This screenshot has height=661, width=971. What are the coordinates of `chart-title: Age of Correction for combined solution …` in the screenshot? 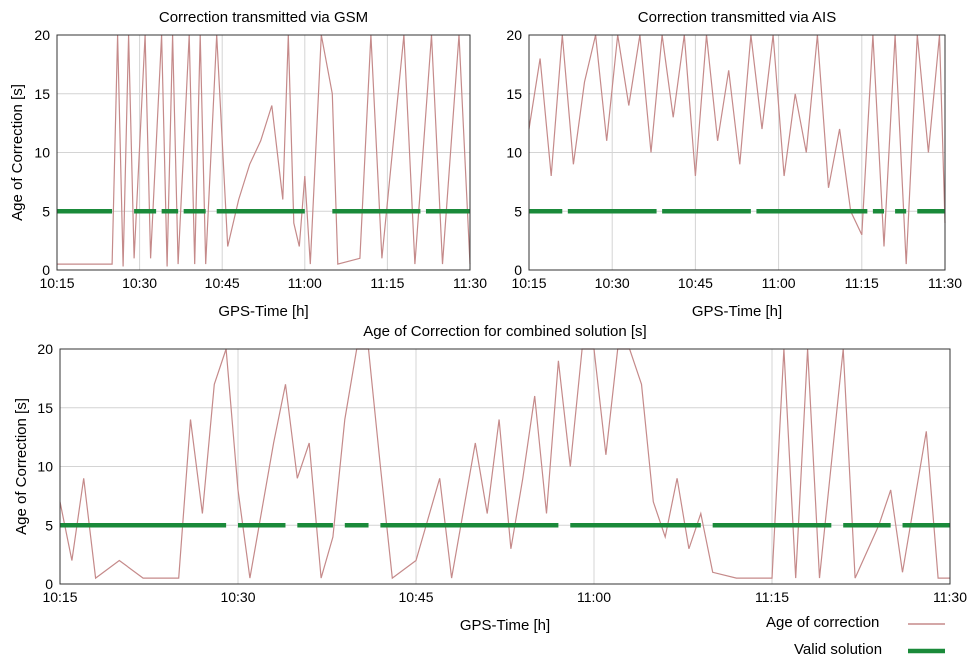 It's located at (504, 331).